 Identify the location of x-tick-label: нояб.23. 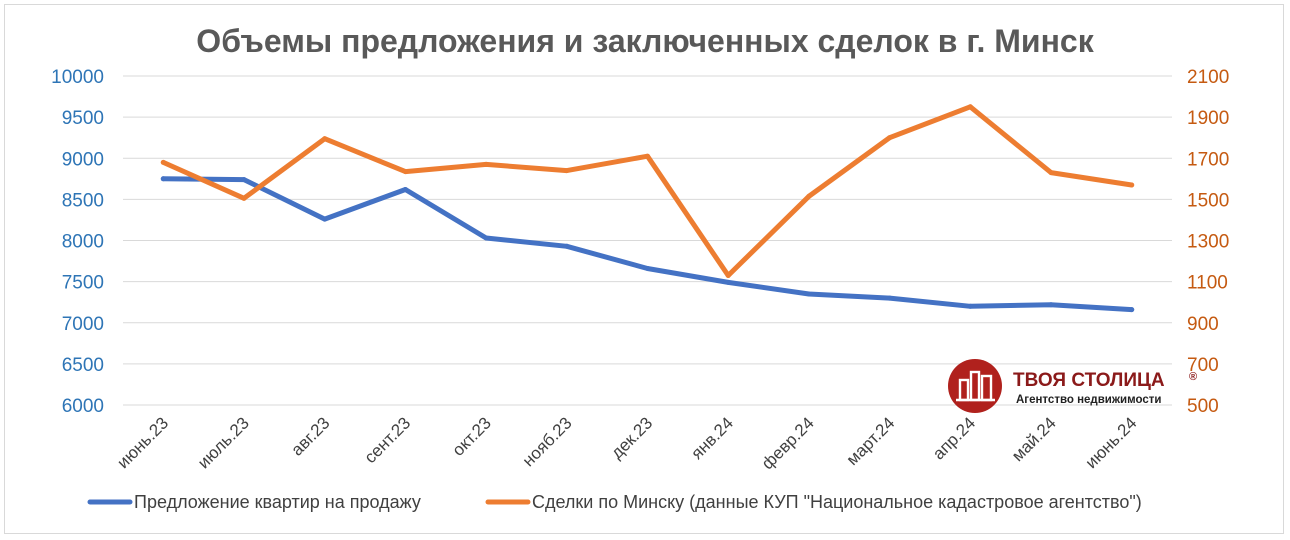
(547, 441).